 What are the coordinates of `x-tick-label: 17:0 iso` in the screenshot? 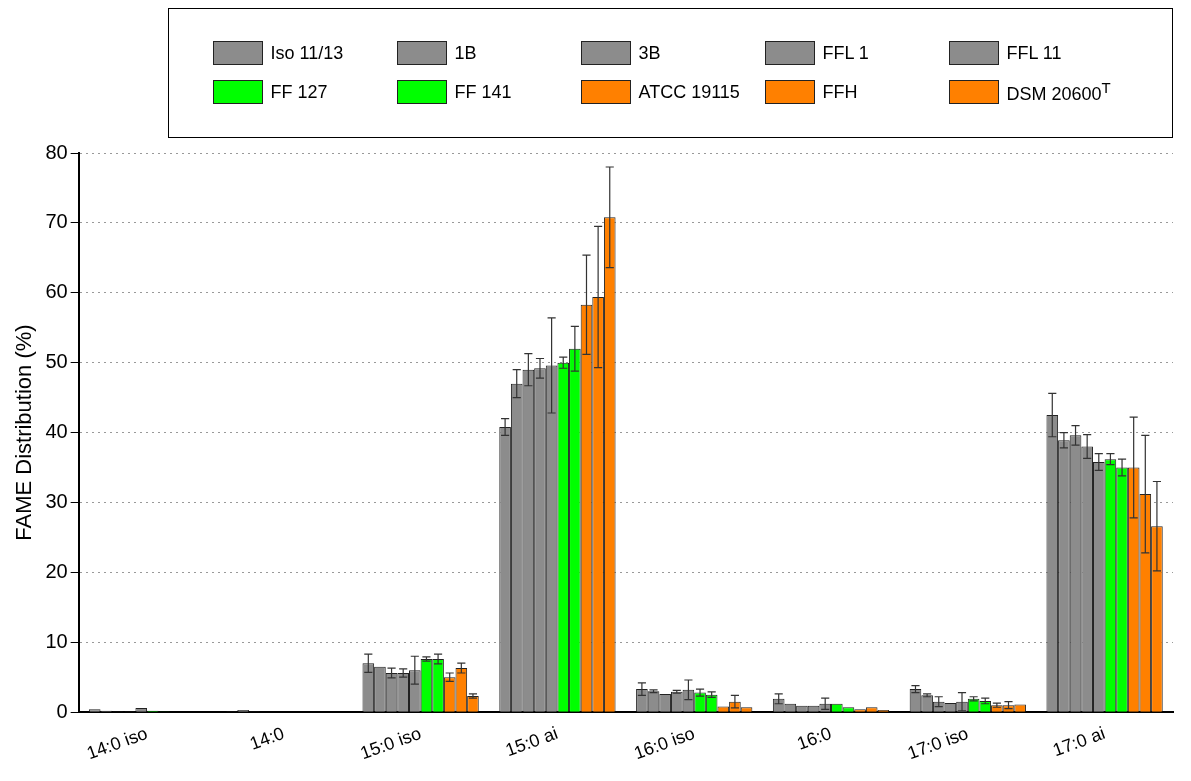 It's located at (937, 743).